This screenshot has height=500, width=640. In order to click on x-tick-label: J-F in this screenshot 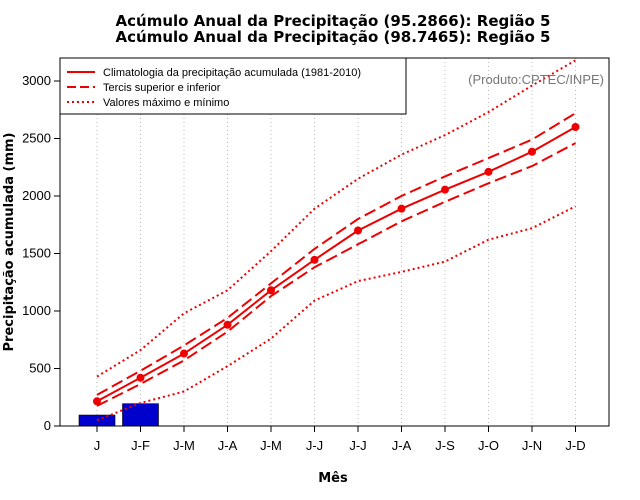, I will do `click(140, 445)`.